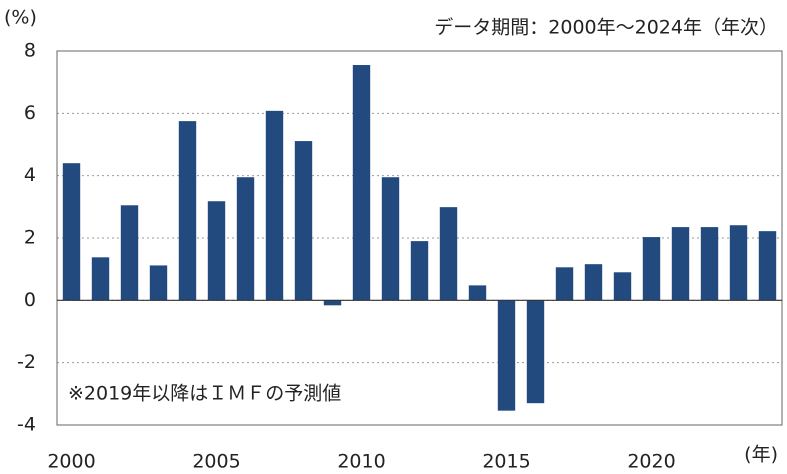 The image size is (787, 474). What do you see at coordinates (361, 462) in the screenshot?
I see `x-tick-label: 2010` at bounding box center [361, 462].